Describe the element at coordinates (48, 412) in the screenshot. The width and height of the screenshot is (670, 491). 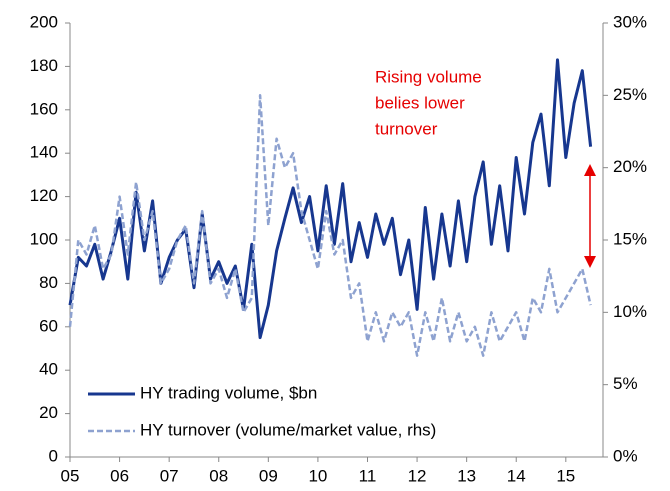
I see `y-tick-label: 20` at that location.